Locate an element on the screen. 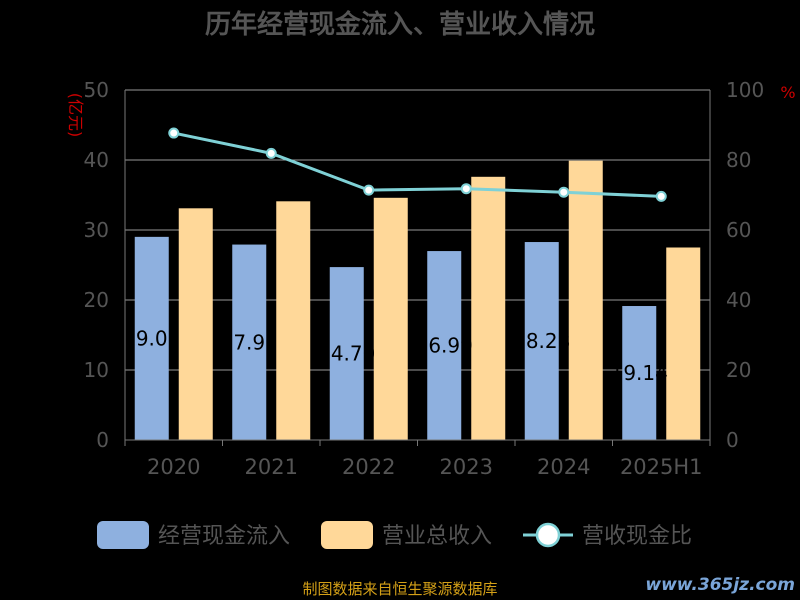 This screenshot has height=600, width=800. y-right-tick-label: 100 is located at coordinates (745, 90).